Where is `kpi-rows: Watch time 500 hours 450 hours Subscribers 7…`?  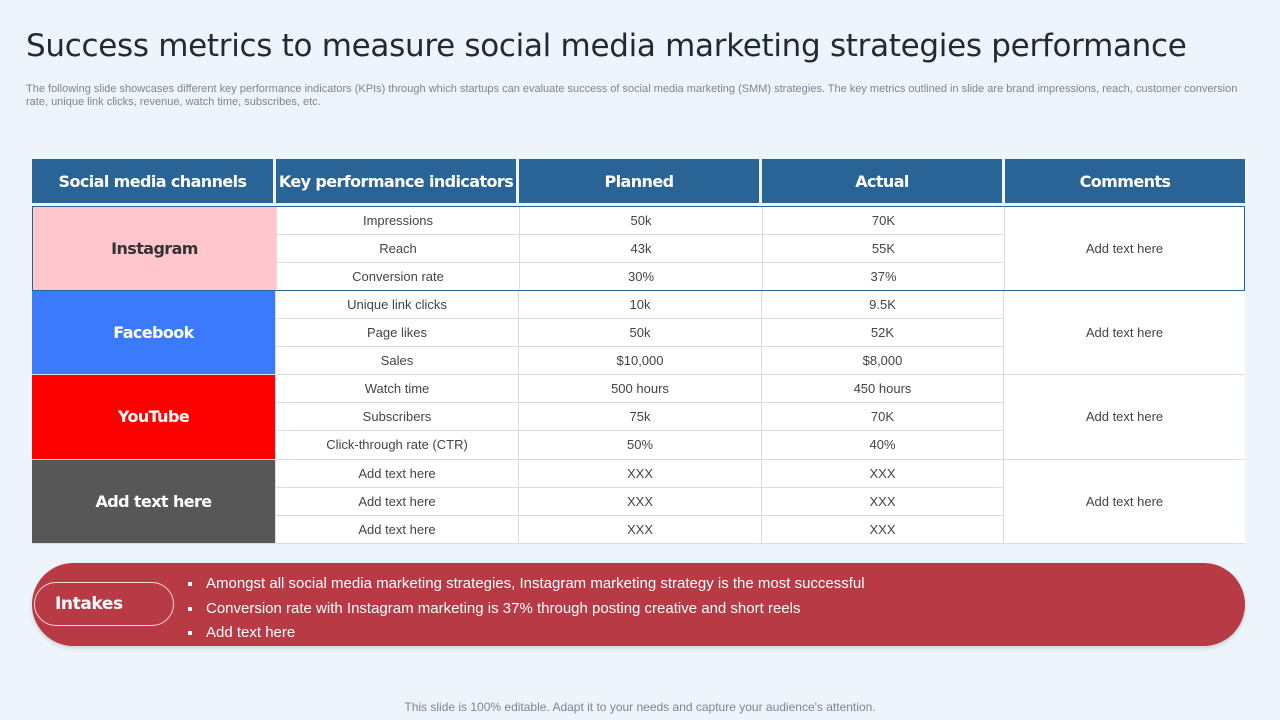
kpi-rows: Watch time 500 hours 450 hours Subscribers 7… is located at coordinates (639, 417).